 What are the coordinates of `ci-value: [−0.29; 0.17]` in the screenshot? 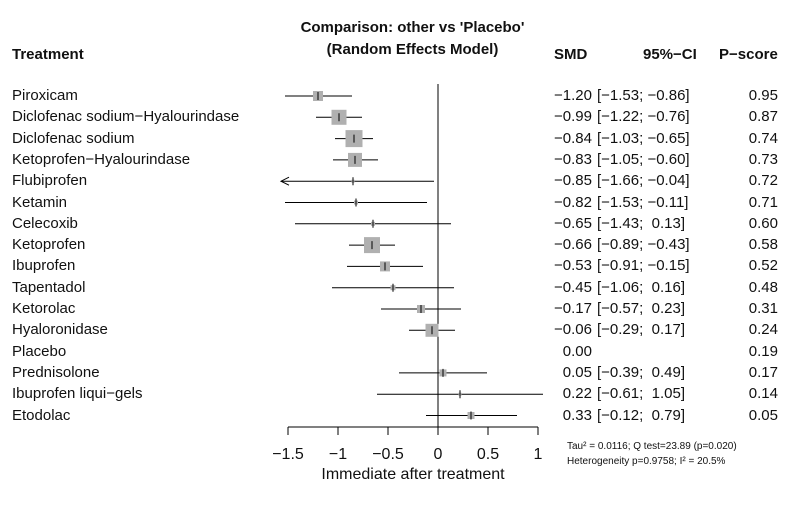 It's located at (641, 330).